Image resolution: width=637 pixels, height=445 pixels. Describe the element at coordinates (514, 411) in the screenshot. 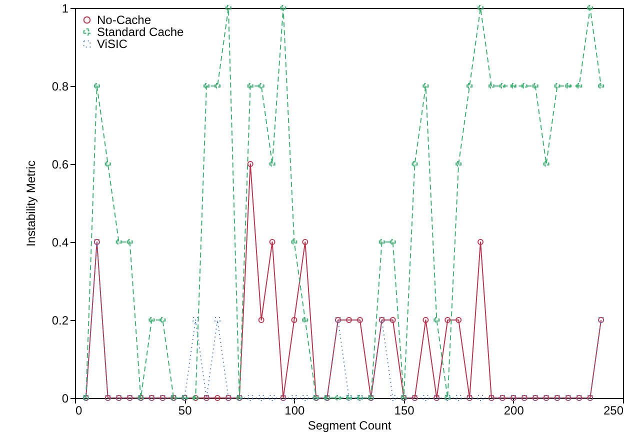

I see `x-tick-label: 200` at that location.